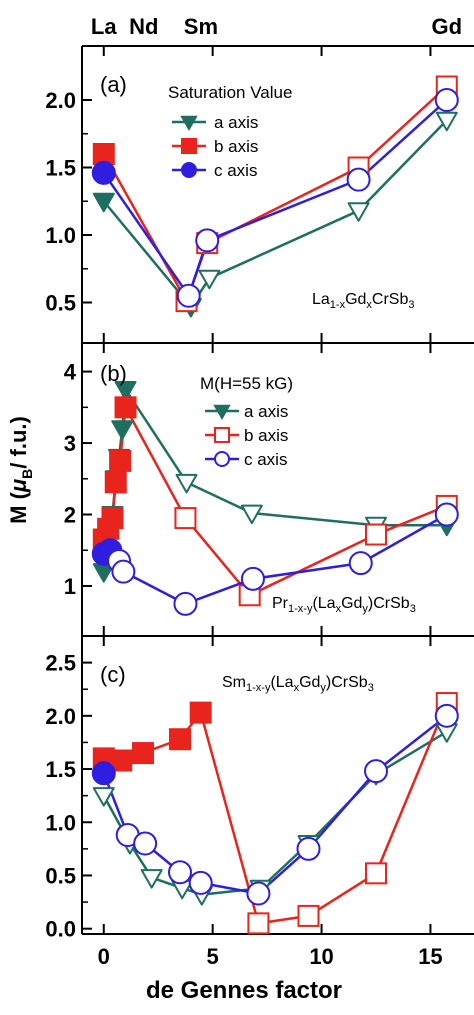  I want to click on y-axis-title: M (μB/ f.u.), so click(20, 470).